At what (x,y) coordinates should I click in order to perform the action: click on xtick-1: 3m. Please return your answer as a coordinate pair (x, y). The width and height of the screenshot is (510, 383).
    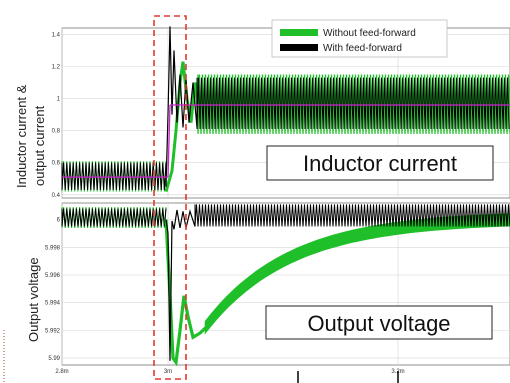
    Looking at the image, I should click on (168, 372).